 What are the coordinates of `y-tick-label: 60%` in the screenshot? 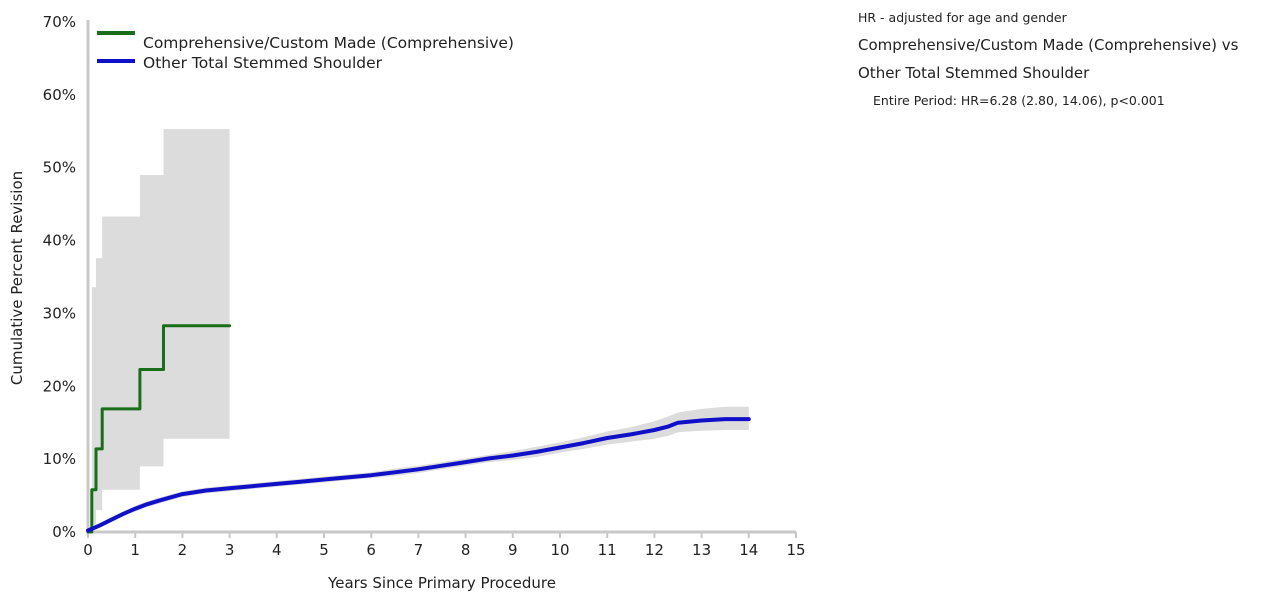 It's located at (59, 95).